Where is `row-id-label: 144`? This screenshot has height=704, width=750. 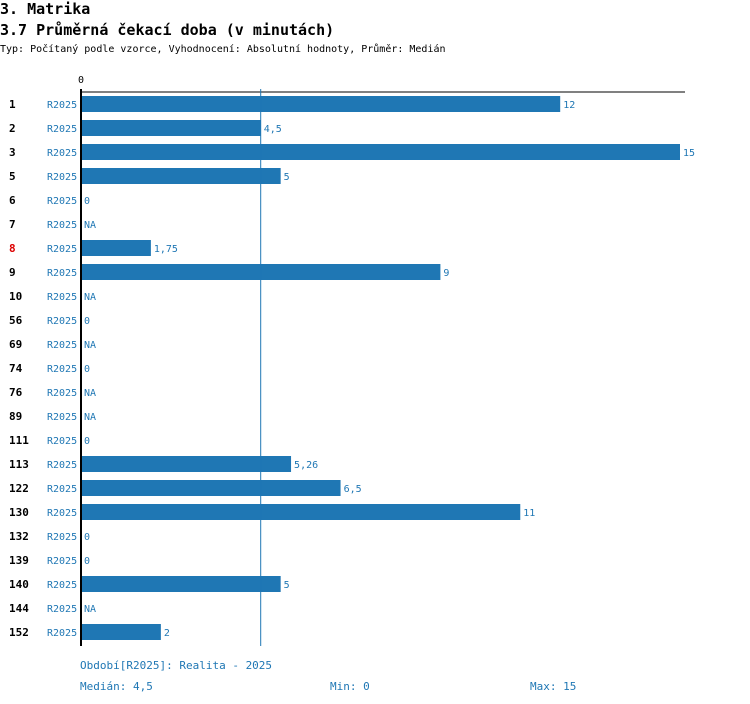
row-id-label: 144 is located at coordinates (19, 608).